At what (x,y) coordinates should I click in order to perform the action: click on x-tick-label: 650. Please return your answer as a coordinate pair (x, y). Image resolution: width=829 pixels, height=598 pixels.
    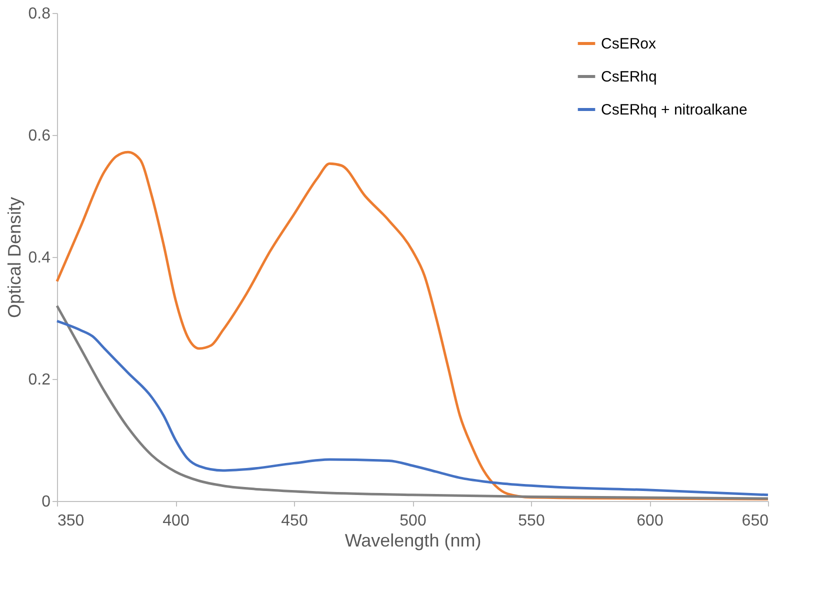
    Looking at the image, I should click on (755, 521).